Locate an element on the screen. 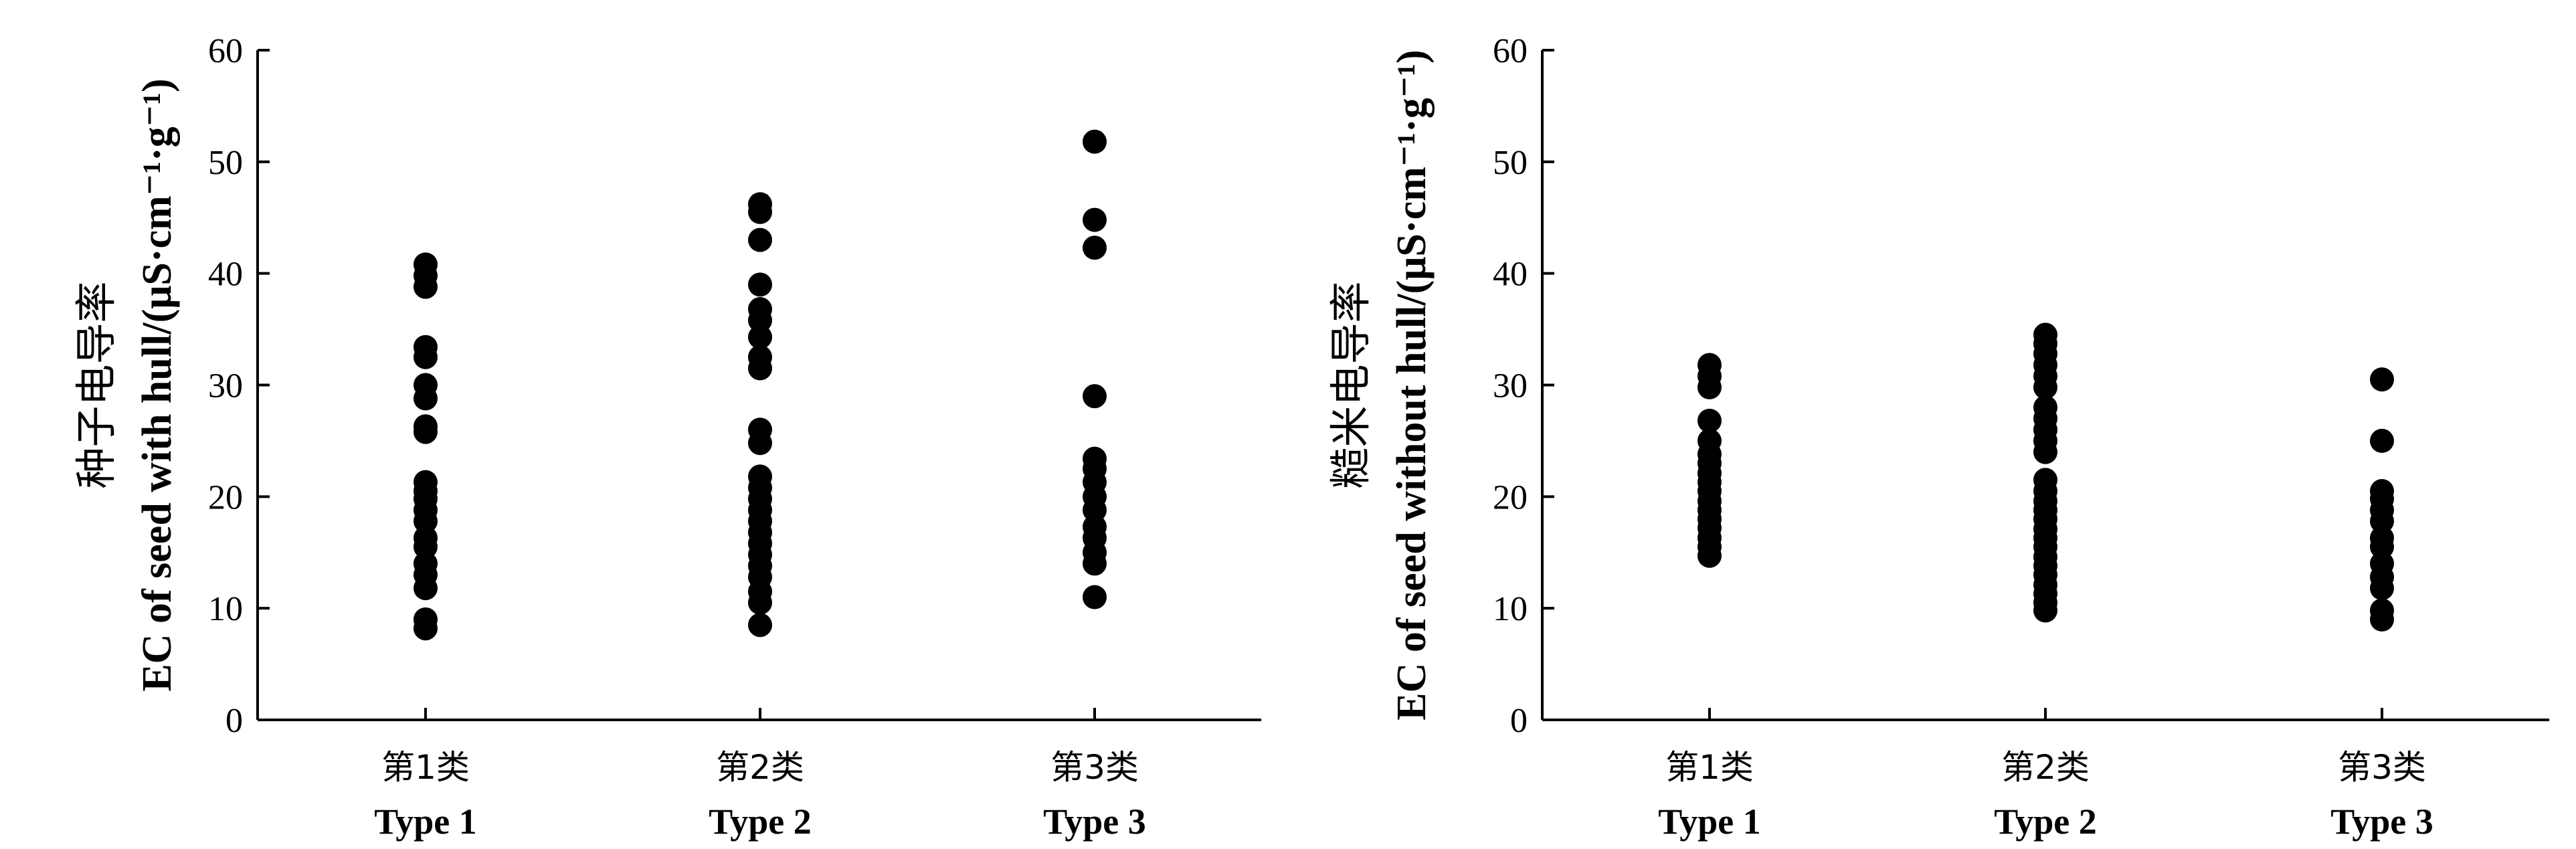  y-axis-title-en: EC of seed without hull/(μS·cm⁻¹·g⁻¹) is located at coordinates (1412, 385).